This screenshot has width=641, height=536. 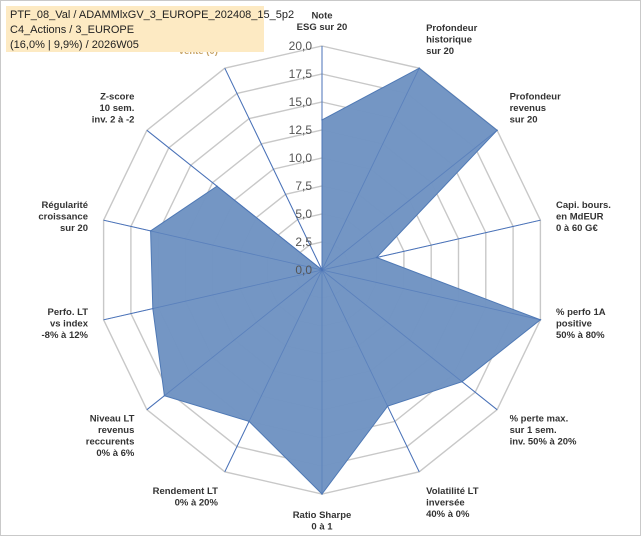 I want to click on axis-label-line: 50% à 80%, so click(x=580, y=335).